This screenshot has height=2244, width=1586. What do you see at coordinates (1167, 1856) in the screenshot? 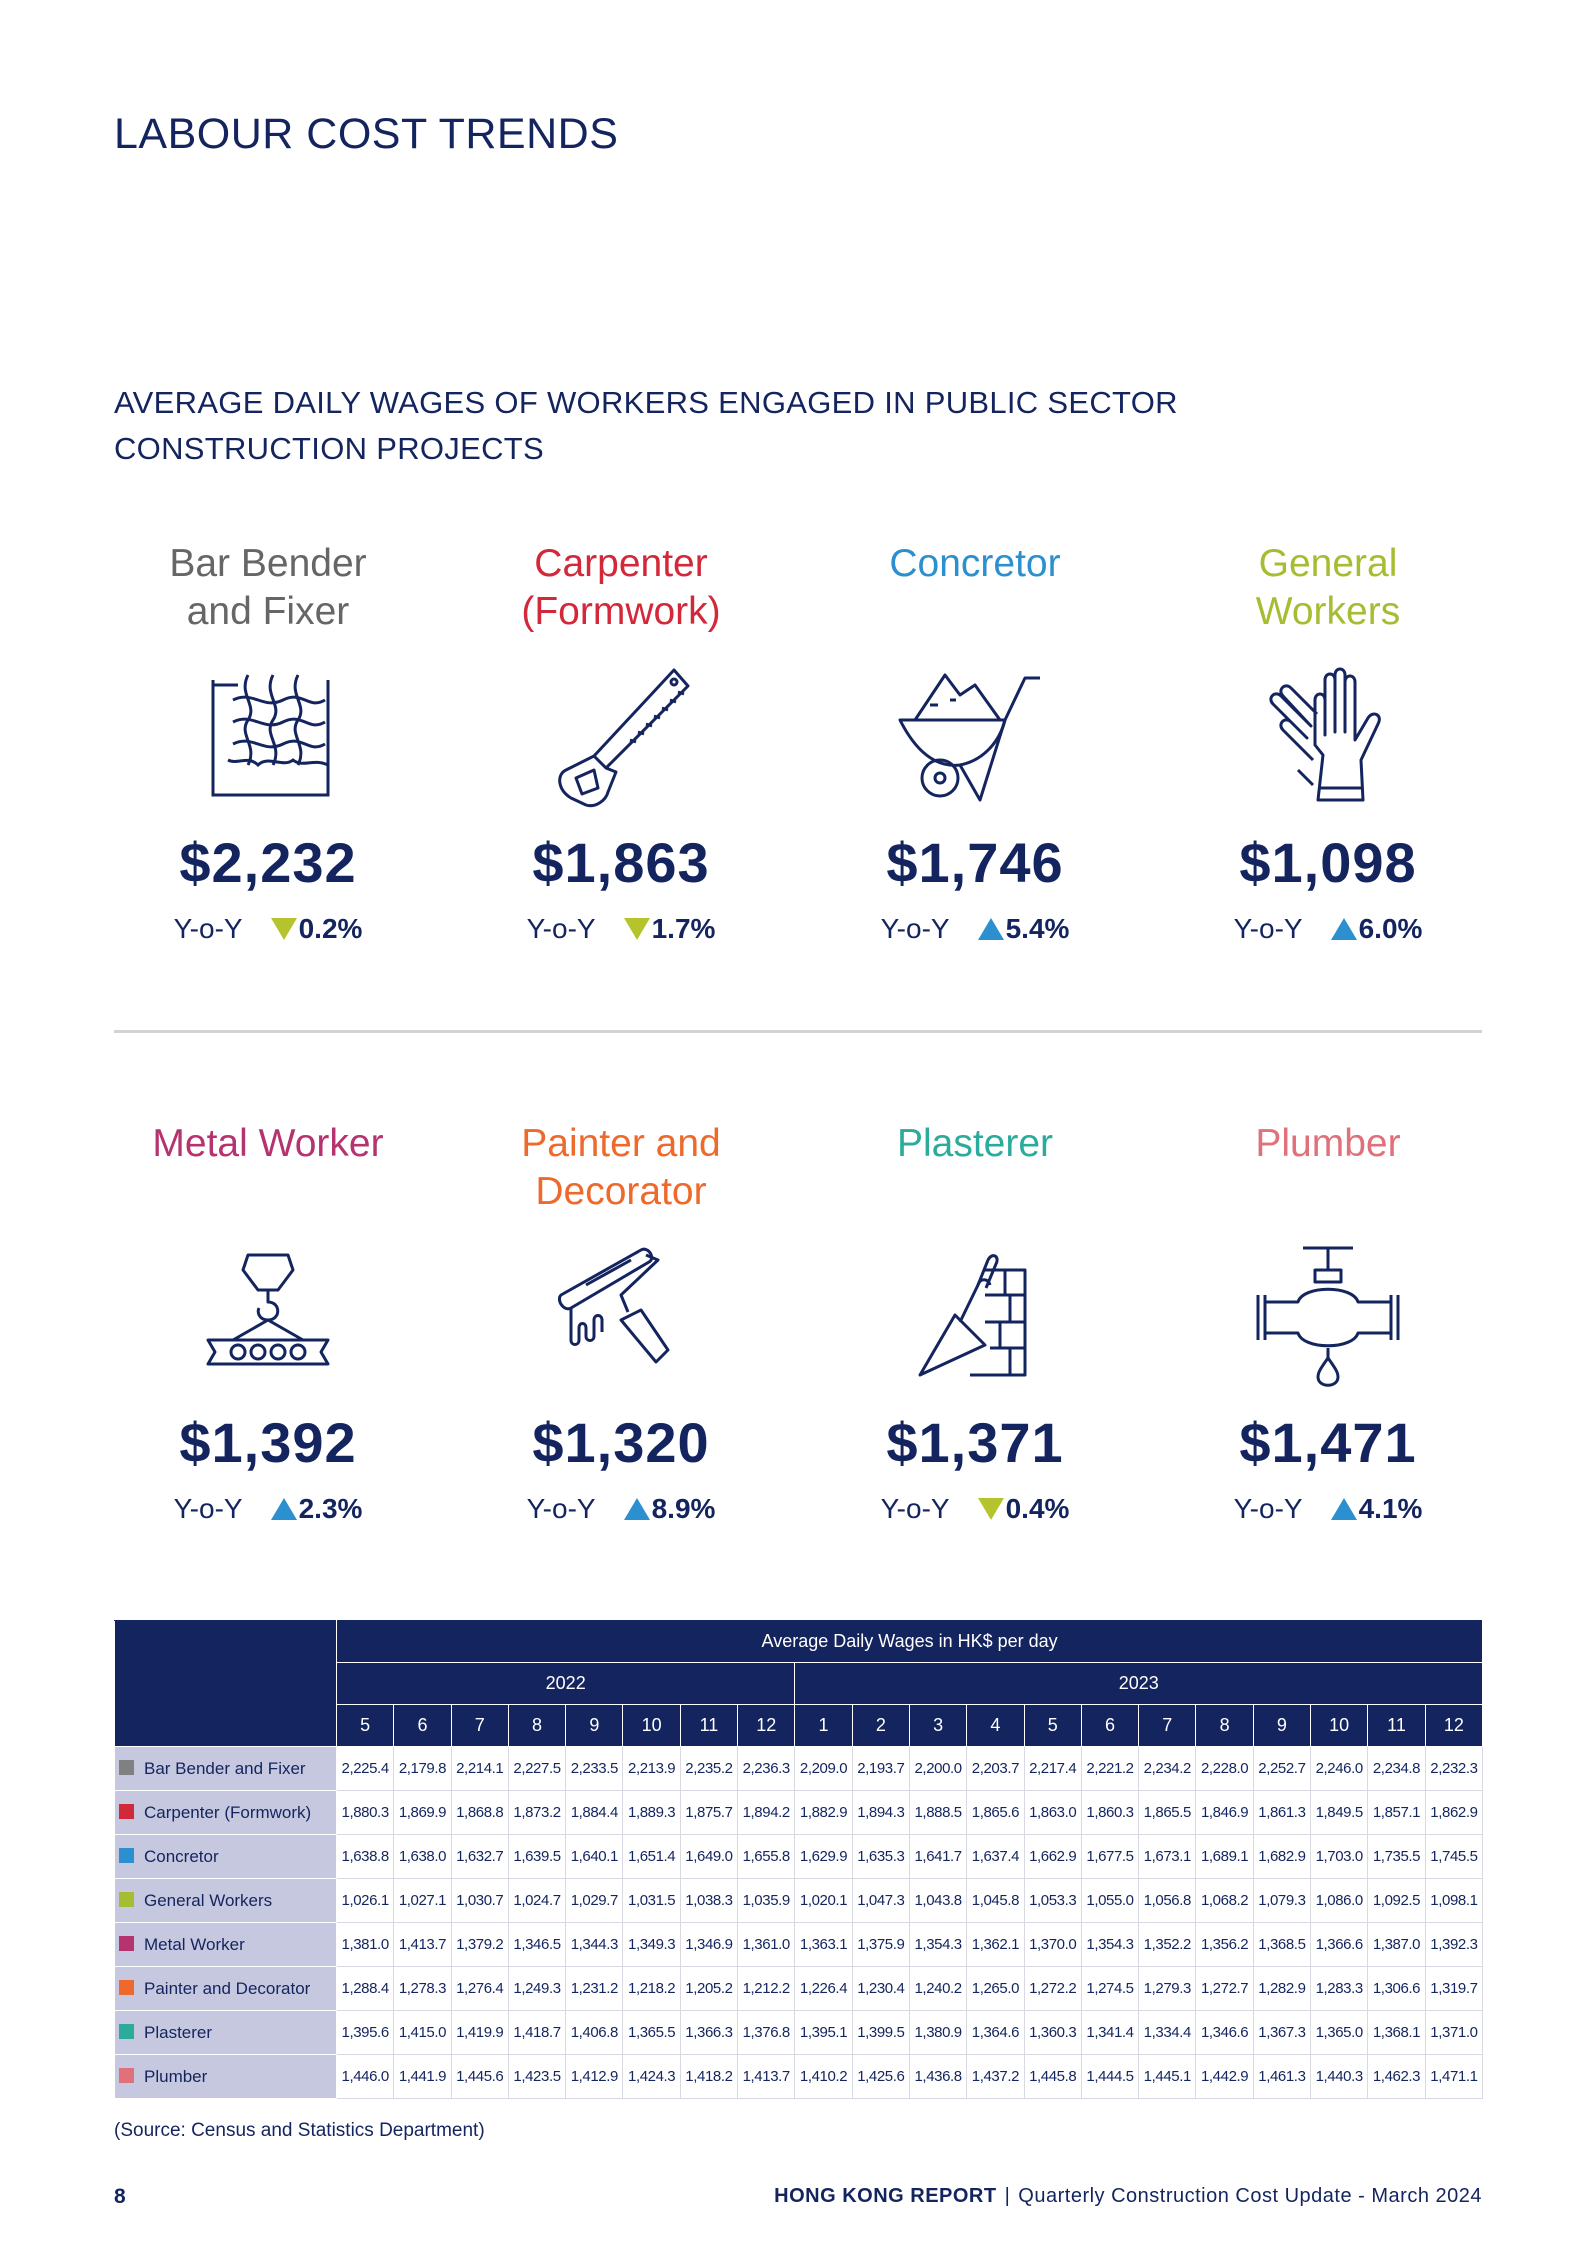
I see `table-cell: 1,673.1` at bounding box center [1167, 1856].